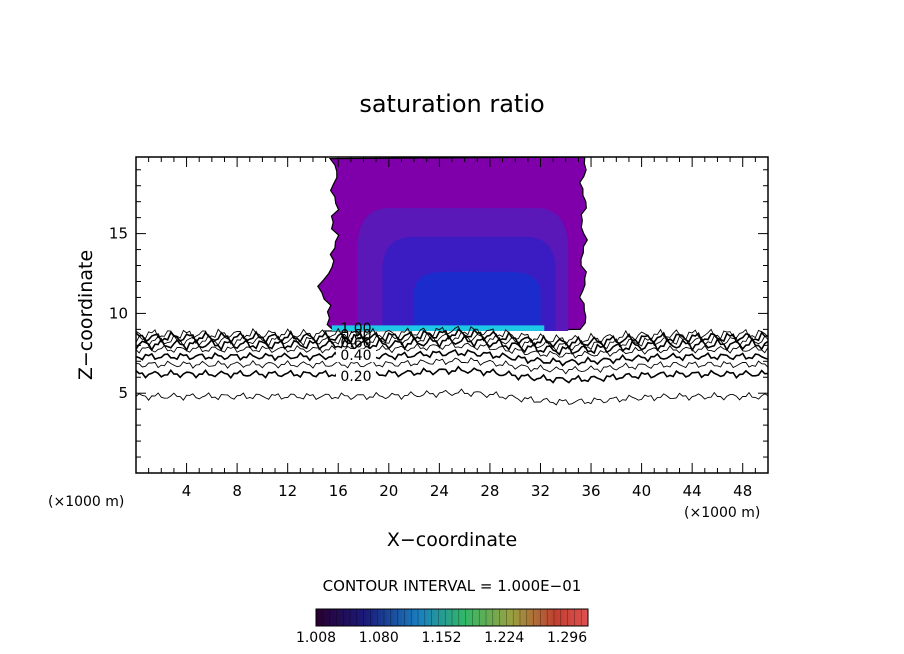  Describe the element at coordinates (123, 393) in the screenshot. I see `y-tick-label: 5` at that location.